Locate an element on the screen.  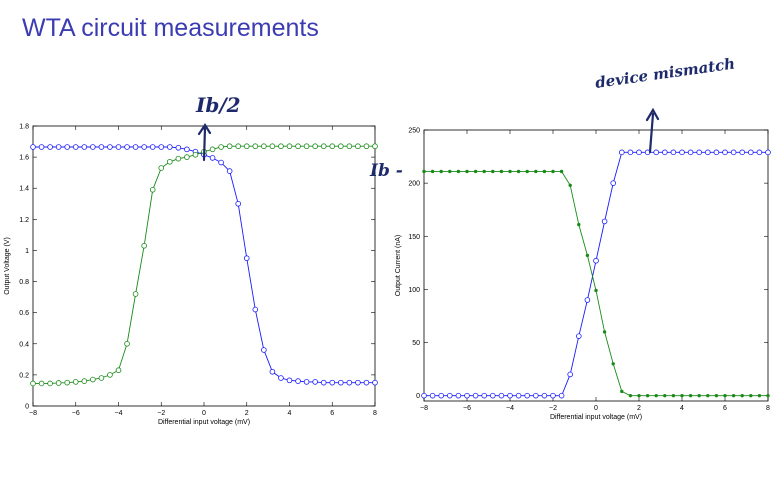
y-tick-label: 1.6 is located at coordinates (24, 158).